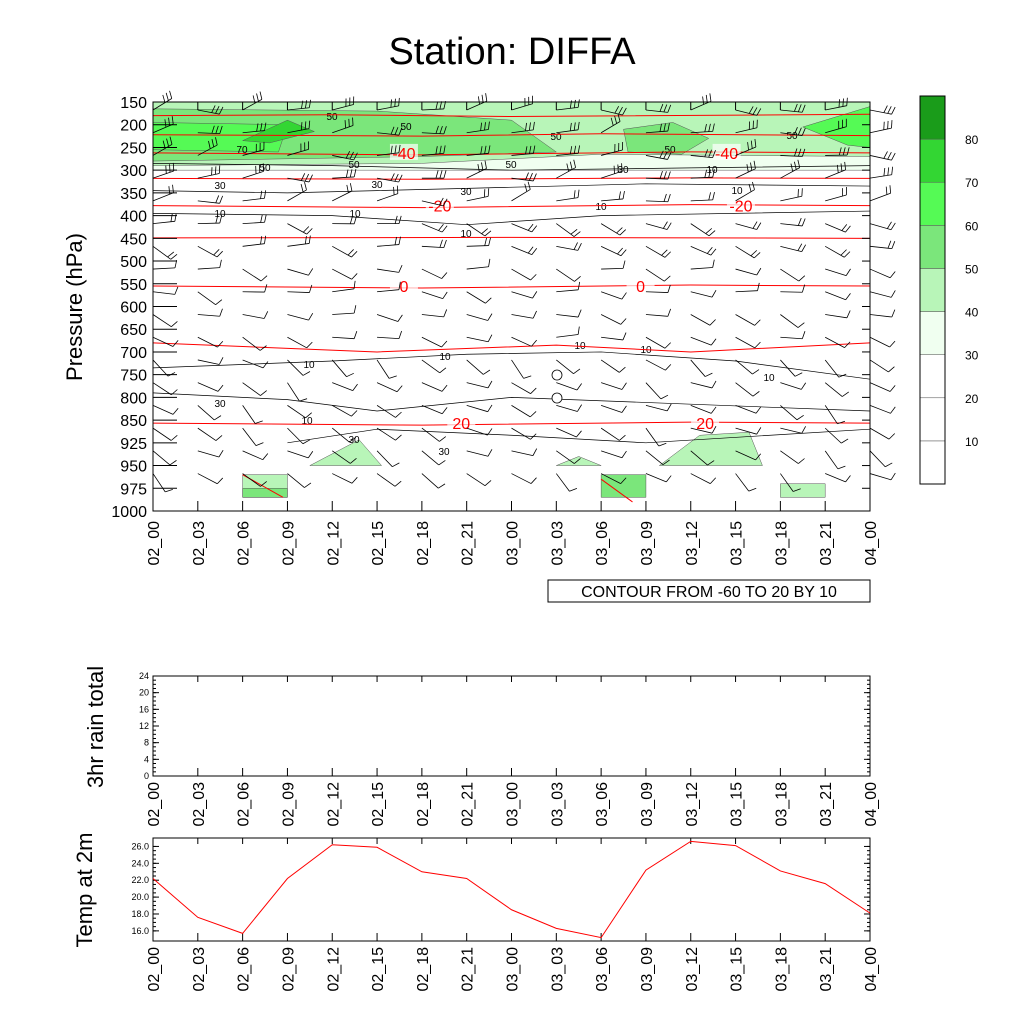 The image size is (1024, 1024). I want to click on calm-wind-marker, so click(557, 398).